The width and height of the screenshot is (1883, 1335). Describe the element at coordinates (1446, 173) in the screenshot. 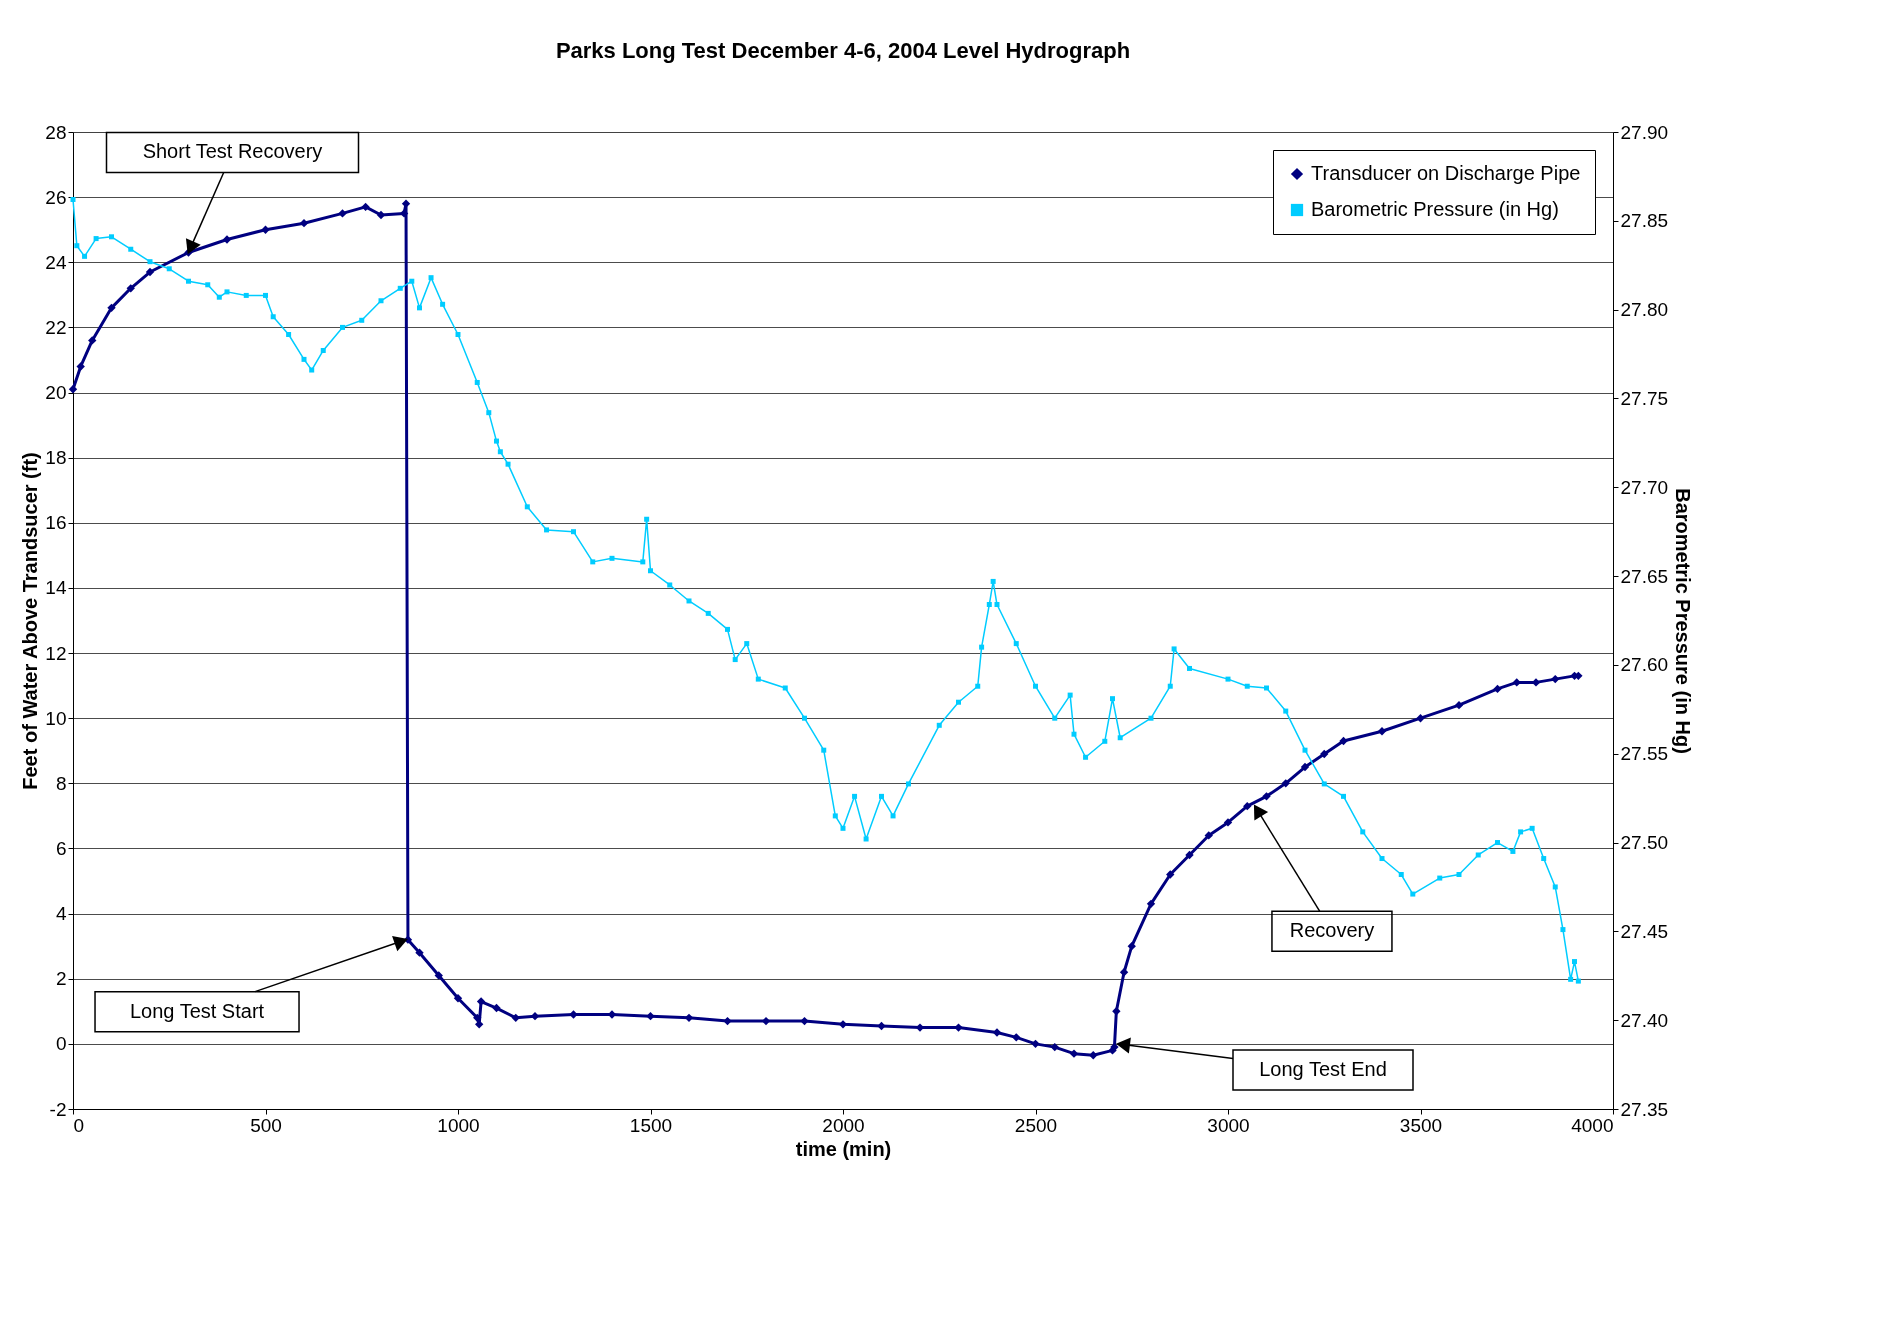

I see `legend-label: Transducer on Discharge Pipe` at that location.